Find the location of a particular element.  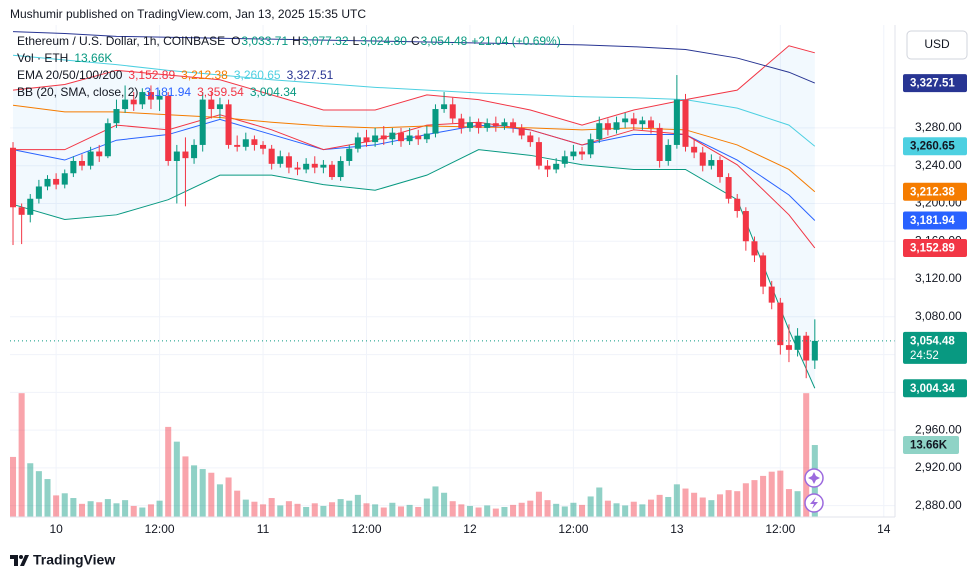

price-tag-label: 3,004.34 is located at coordinates (932, 389).